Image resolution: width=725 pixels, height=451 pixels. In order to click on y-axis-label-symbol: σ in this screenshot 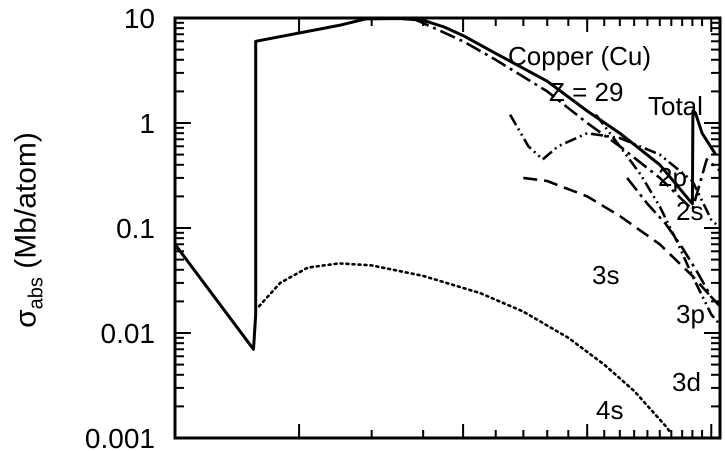, I will do `click(26, 318)`.